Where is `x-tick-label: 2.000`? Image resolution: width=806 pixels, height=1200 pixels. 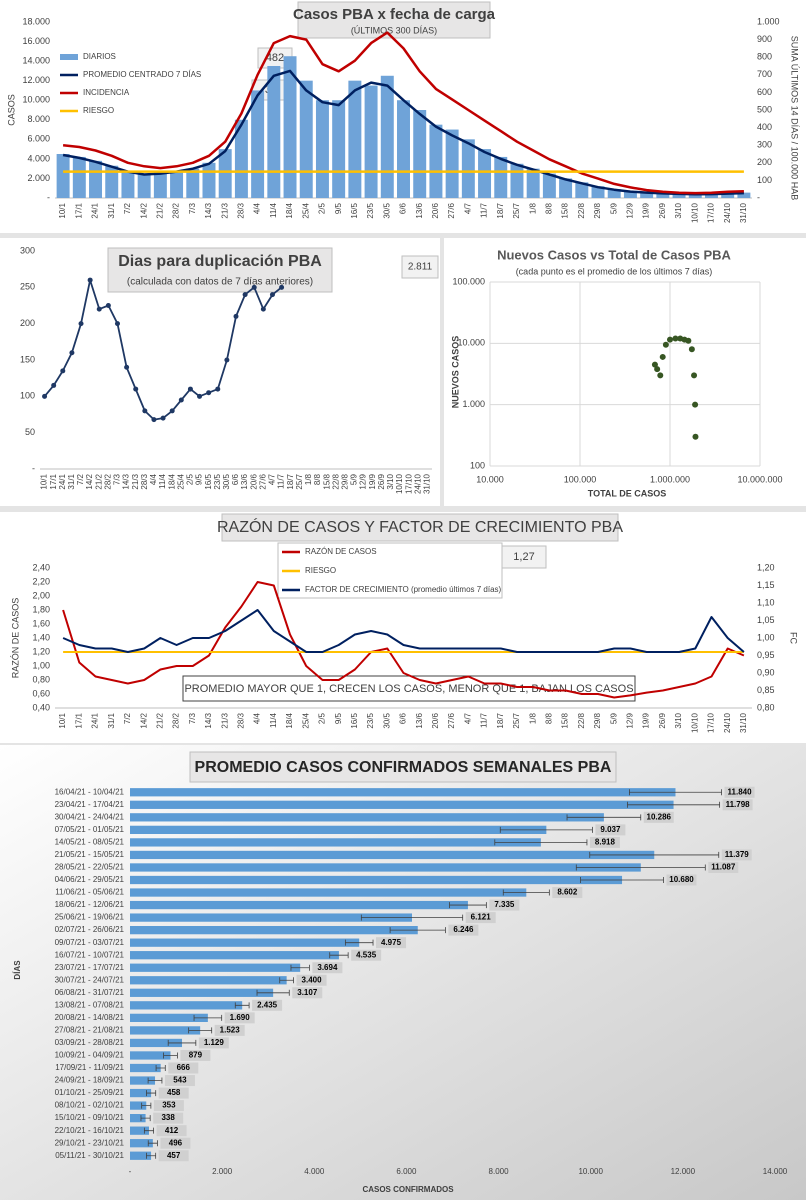 x-tick-label: 2.000 is located at coordinates (222, 1171).